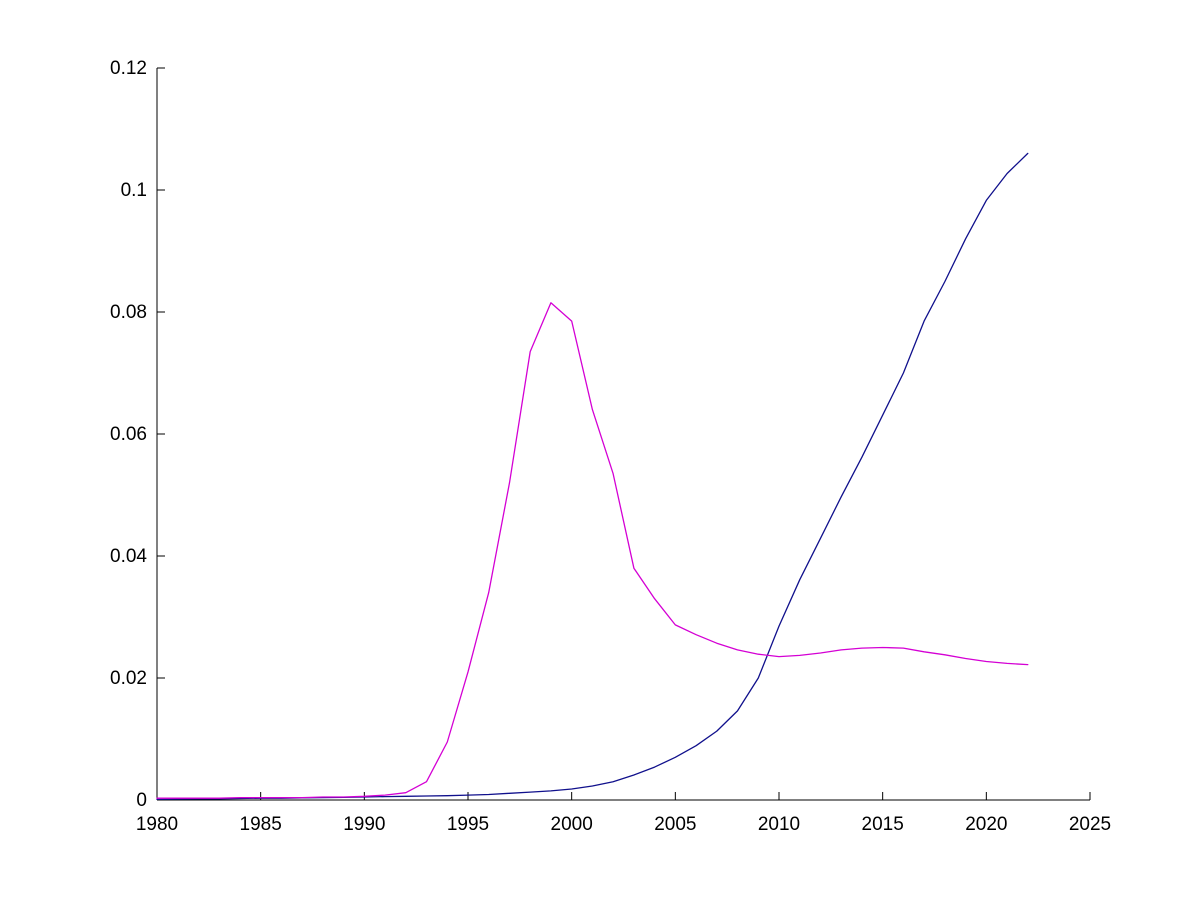  I want to click on x-tick-label: 2005, so click(675, 824).